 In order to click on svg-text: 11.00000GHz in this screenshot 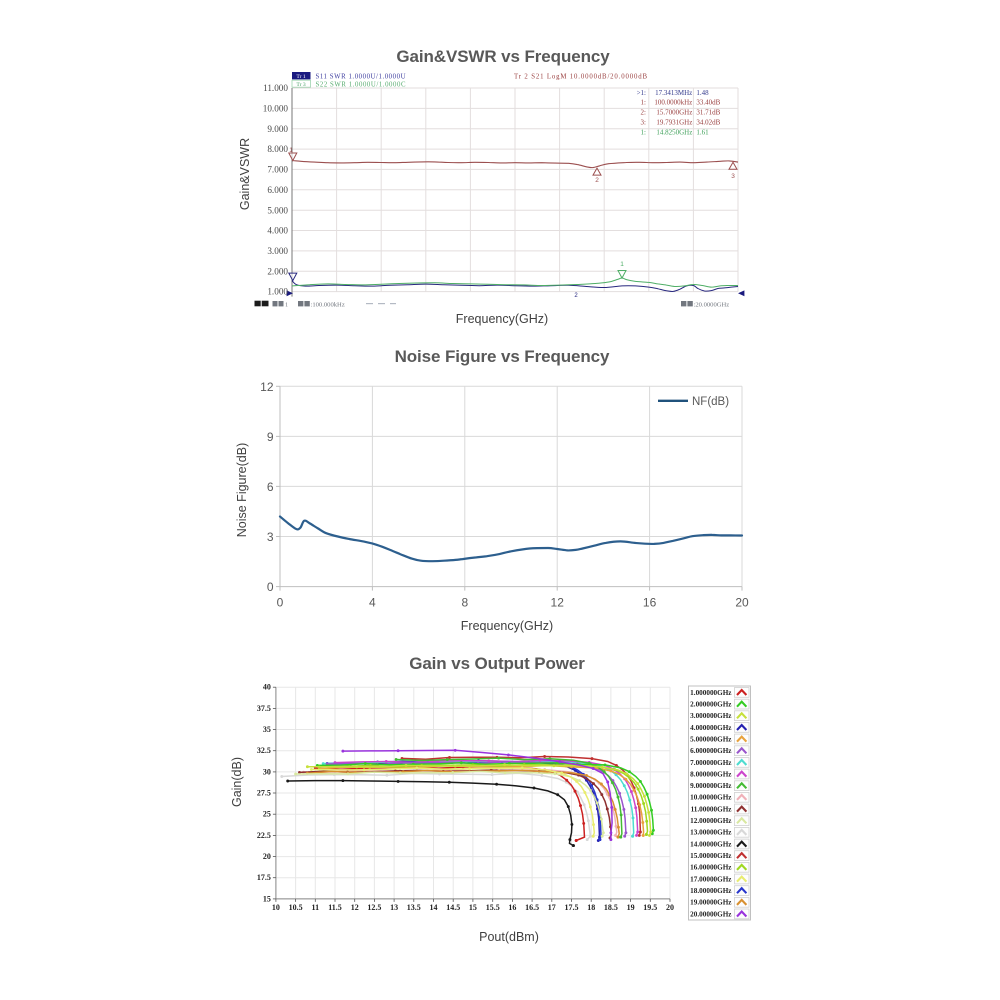, I will do `click(712, 809)`.